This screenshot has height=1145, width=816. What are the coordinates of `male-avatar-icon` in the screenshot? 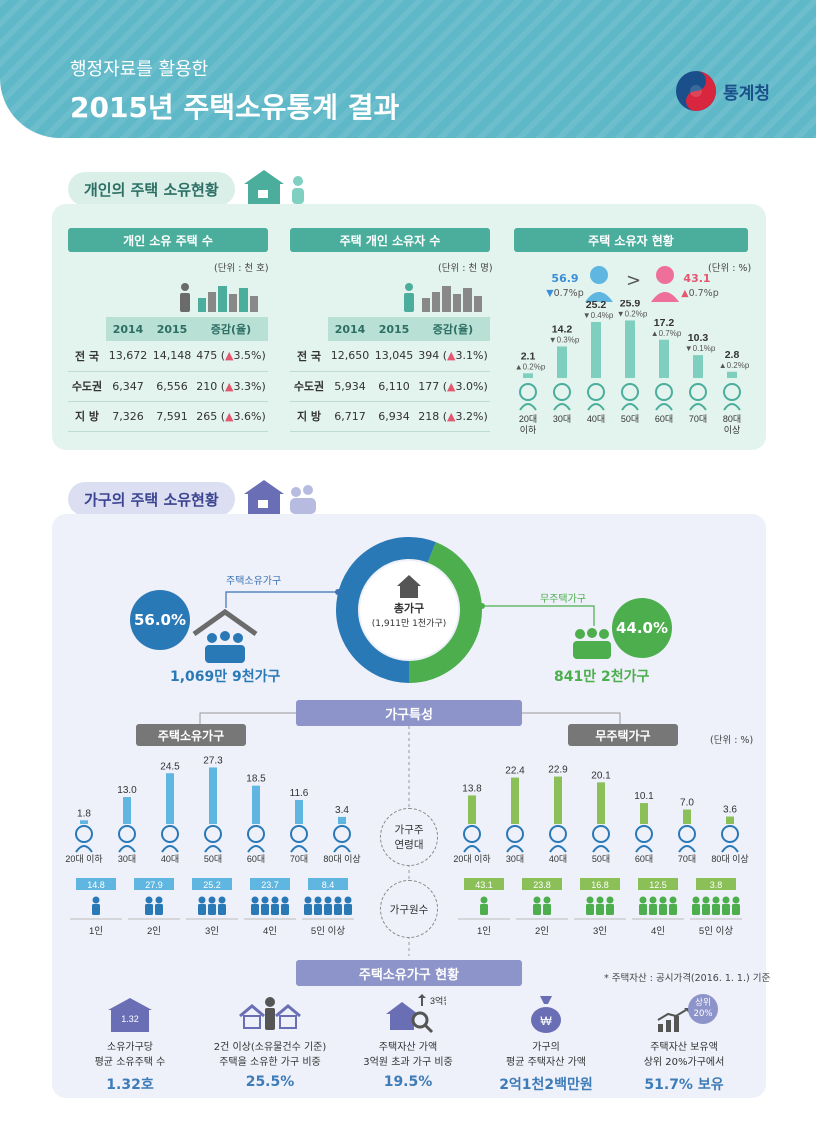 It's located at (599, 284).